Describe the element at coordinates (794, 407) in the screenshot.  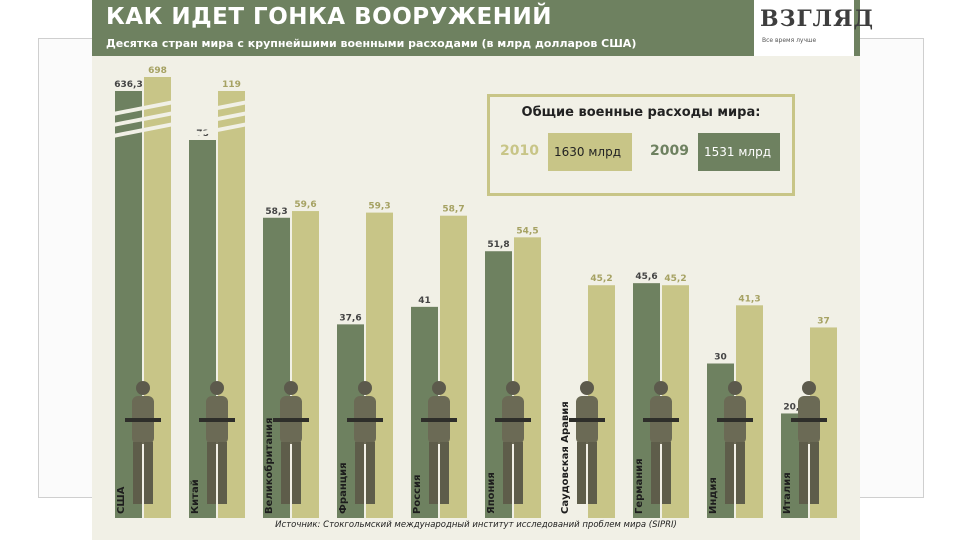
I see `value-label-2009: 20,3` at that location.